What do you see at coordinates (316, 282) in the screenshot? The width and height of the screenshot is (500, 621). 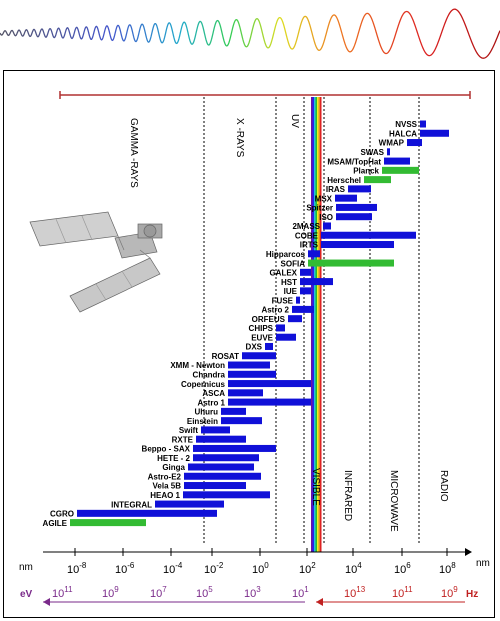 I see `mission-bar-hst` at bounding box center [316, 282].